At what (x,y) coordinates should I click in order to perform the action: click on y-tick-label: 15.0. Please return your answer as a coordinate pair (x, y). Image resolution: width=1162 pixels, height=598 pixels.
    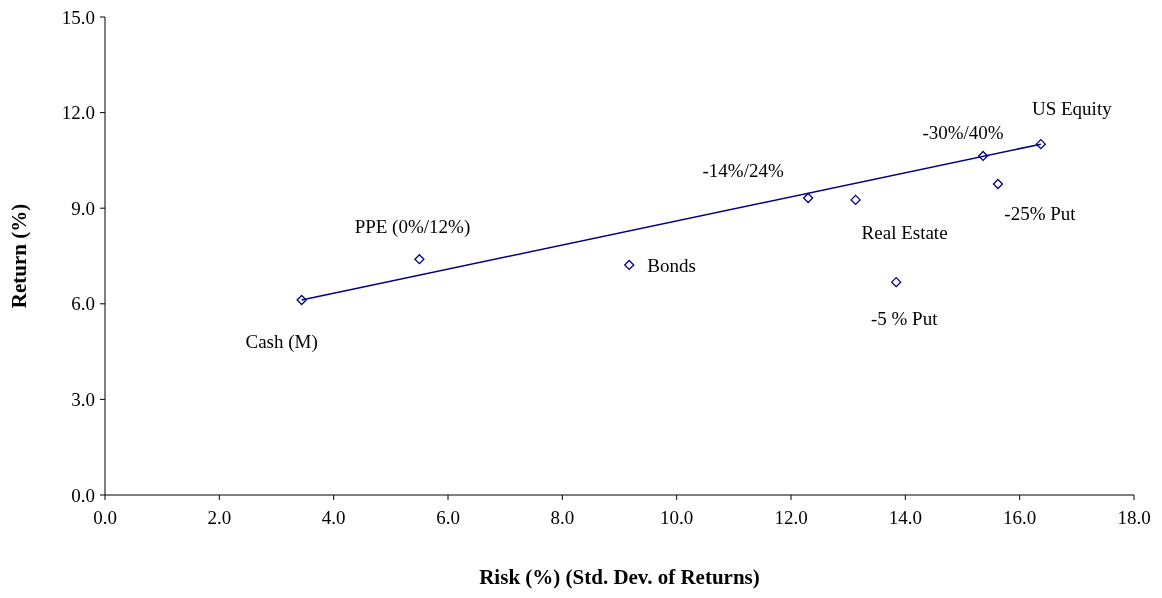
    Looking at the image, I should click on (78, 17).